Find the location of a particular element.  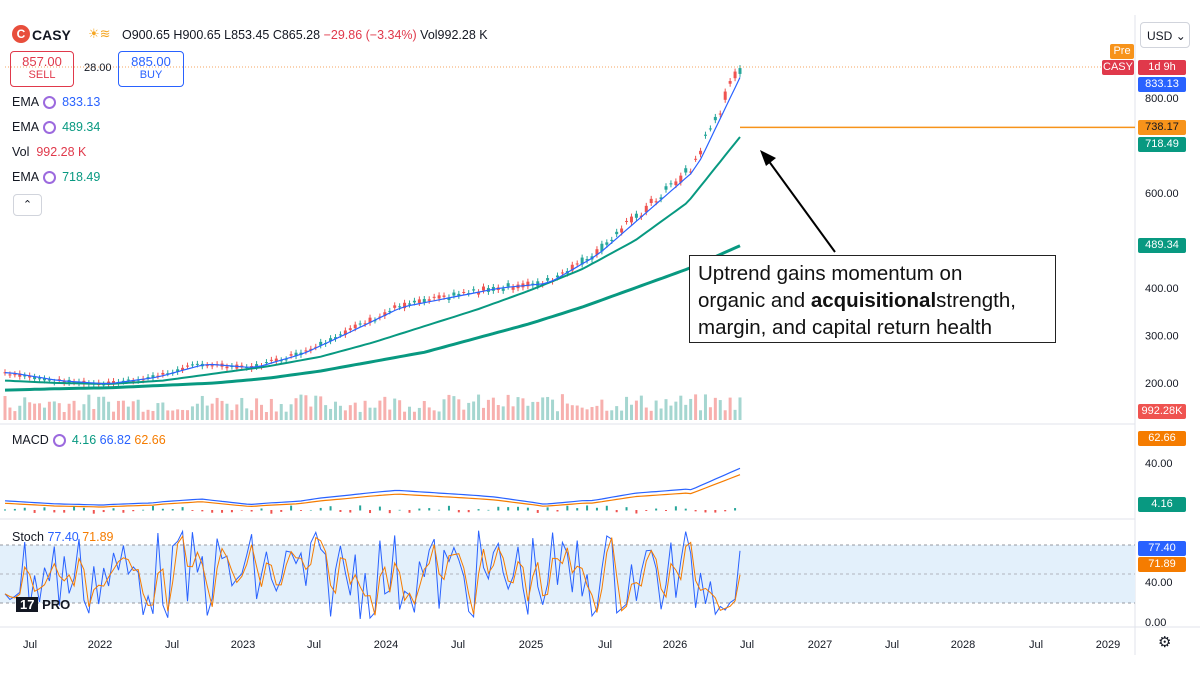

indicator-ema-1: EMA 833.13 is located at coordinates (56, 102).